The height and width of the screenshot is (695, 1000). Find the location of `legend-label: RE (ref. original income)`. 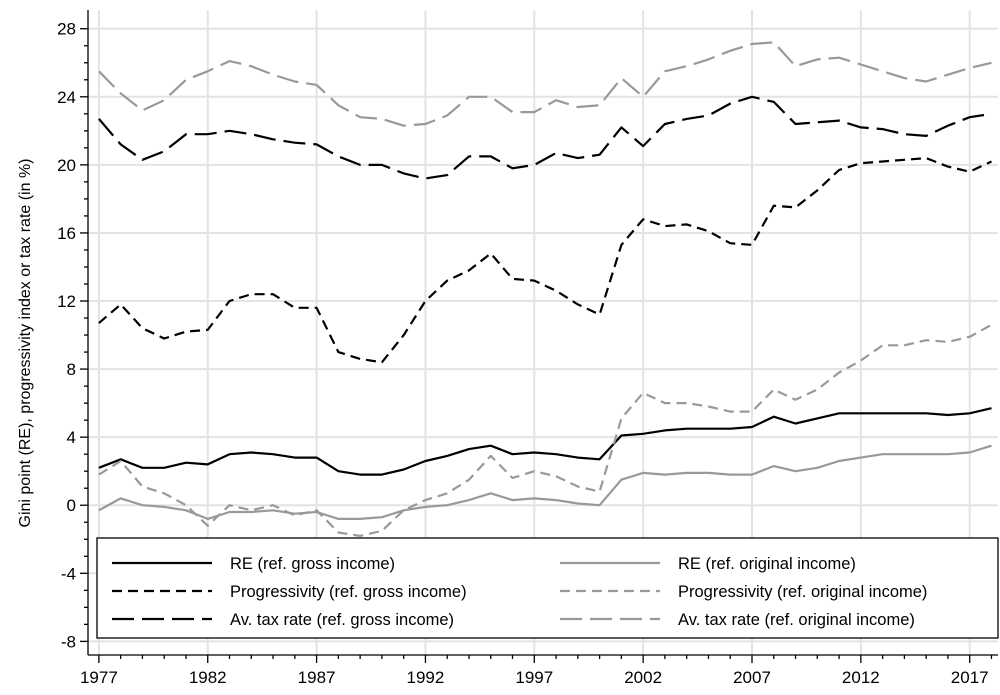

legend-label: RE (ref. original income) is located at coordinates (767, 564).